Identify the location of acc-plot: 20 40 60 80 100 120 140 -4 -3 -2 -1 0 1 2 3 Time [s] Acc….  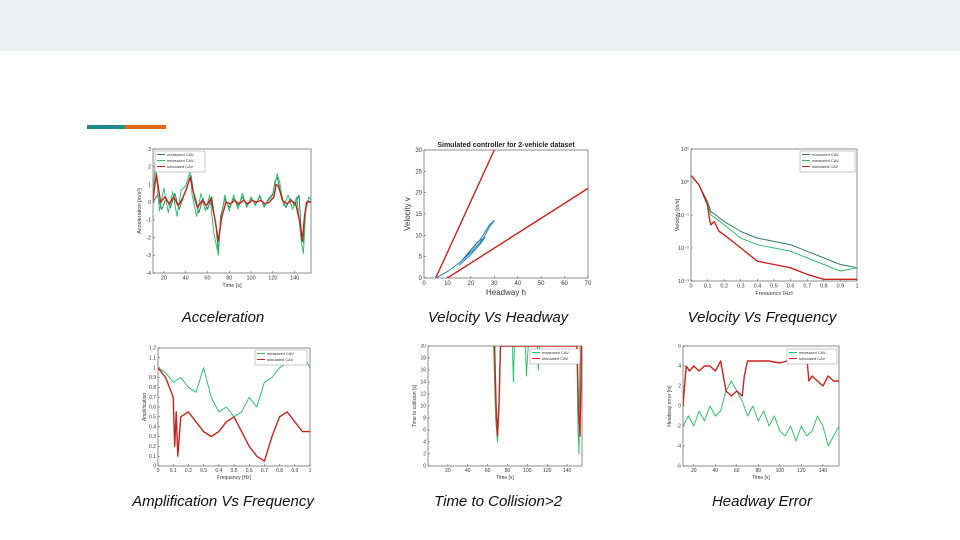
(224, 218).